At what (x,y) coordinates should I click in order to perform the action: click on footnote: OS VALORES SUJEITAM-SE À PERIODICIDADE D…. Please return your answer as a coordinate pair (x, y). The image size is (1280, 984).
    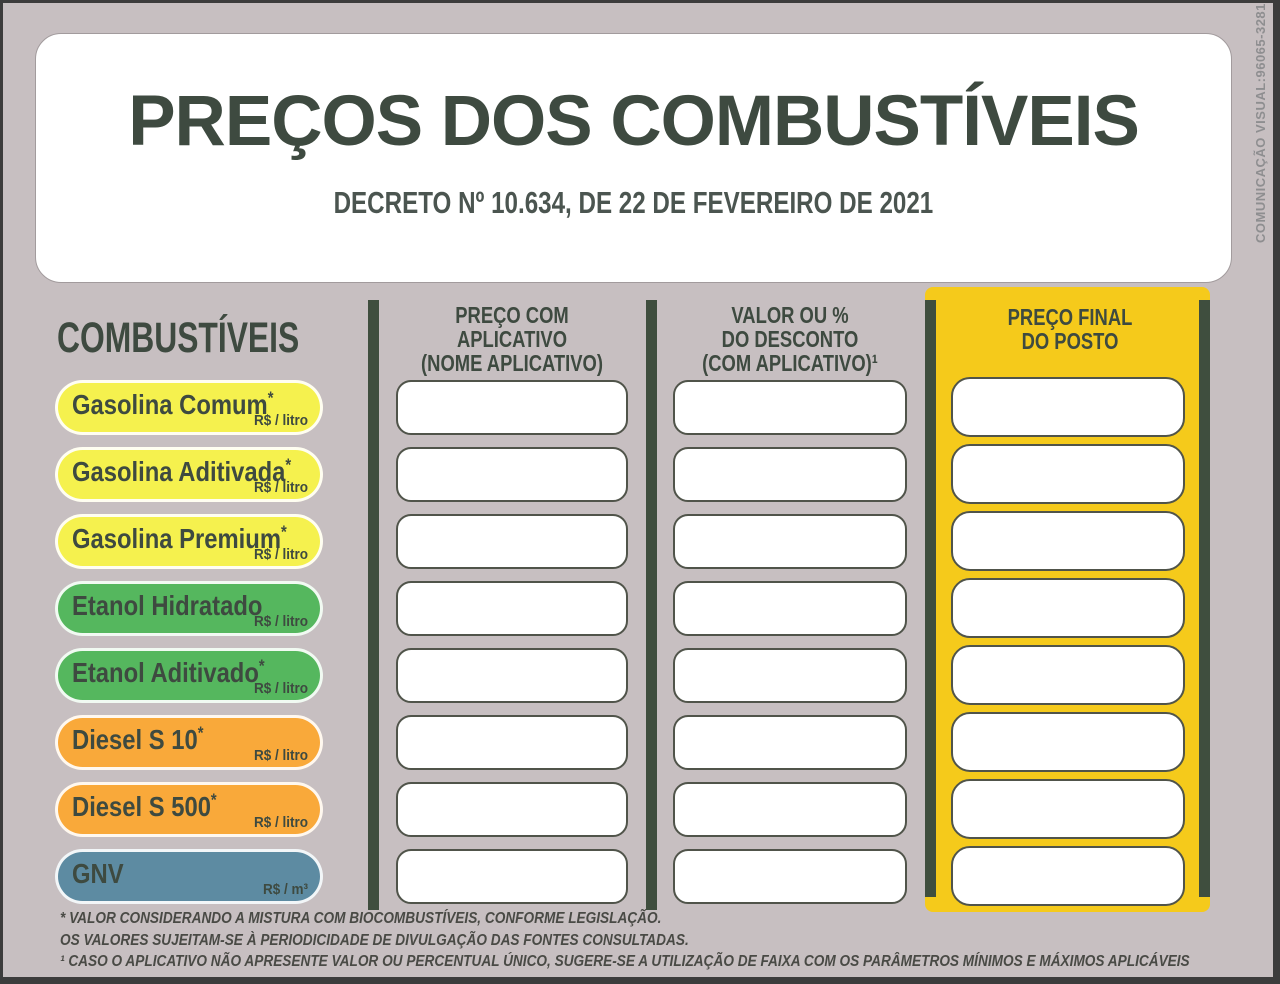
    Looking at the image, I should click on (374, 940).